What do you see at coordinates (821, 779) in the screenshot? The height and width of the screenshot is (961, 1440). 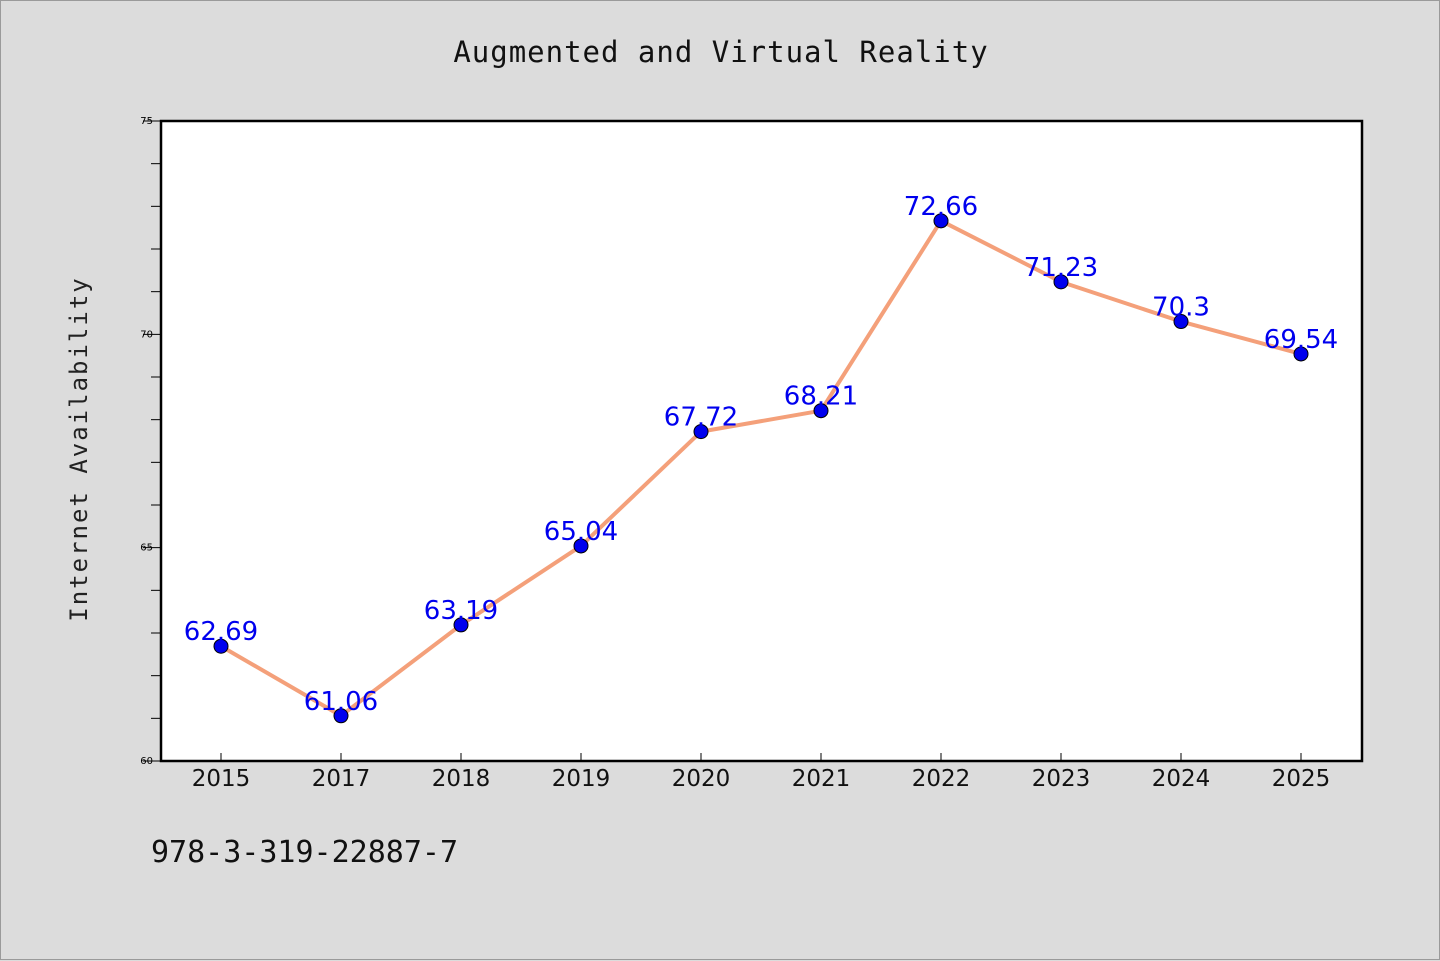 I see `x-tick-label: 2021` at bounding box center [821, 779].